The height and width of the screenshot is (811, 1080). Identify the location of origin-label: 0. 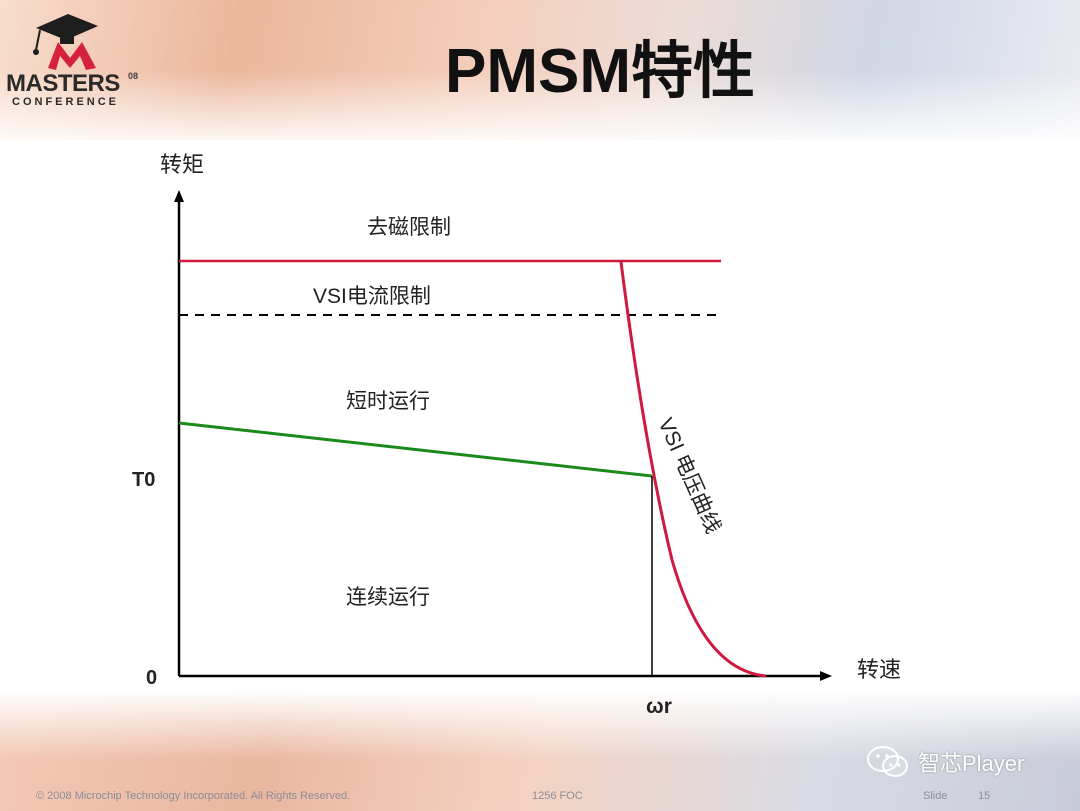
(151, 678).